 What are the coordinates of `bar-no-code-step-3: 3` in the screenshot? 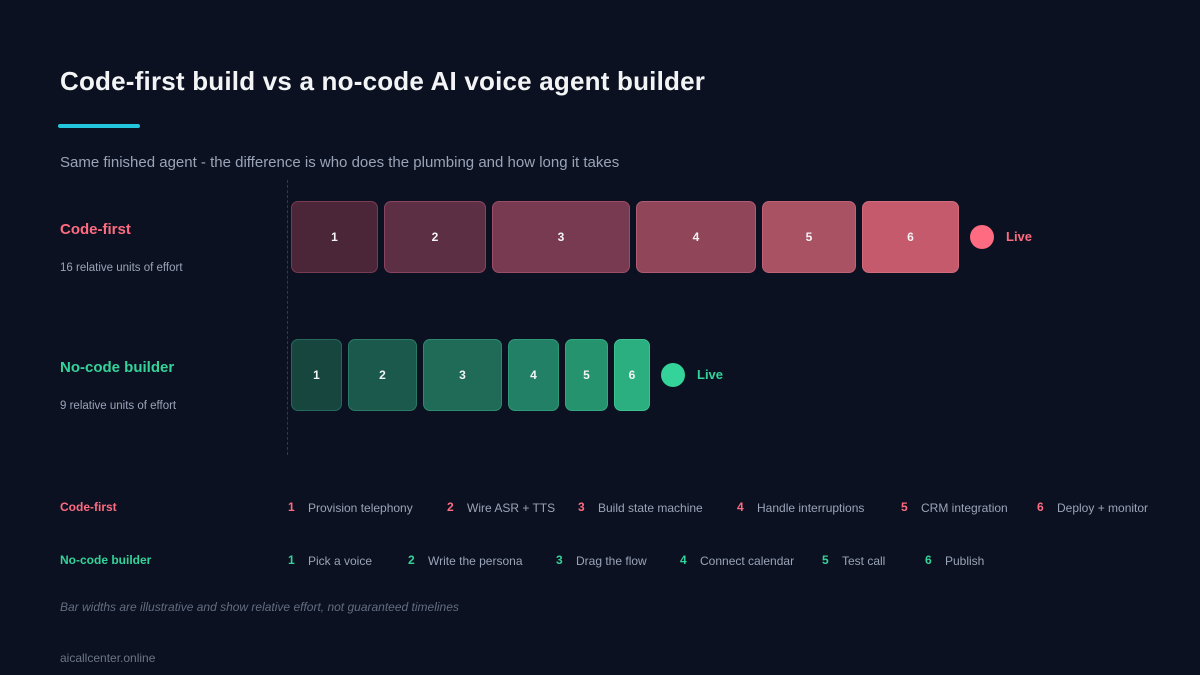 It's located at (462, 375).